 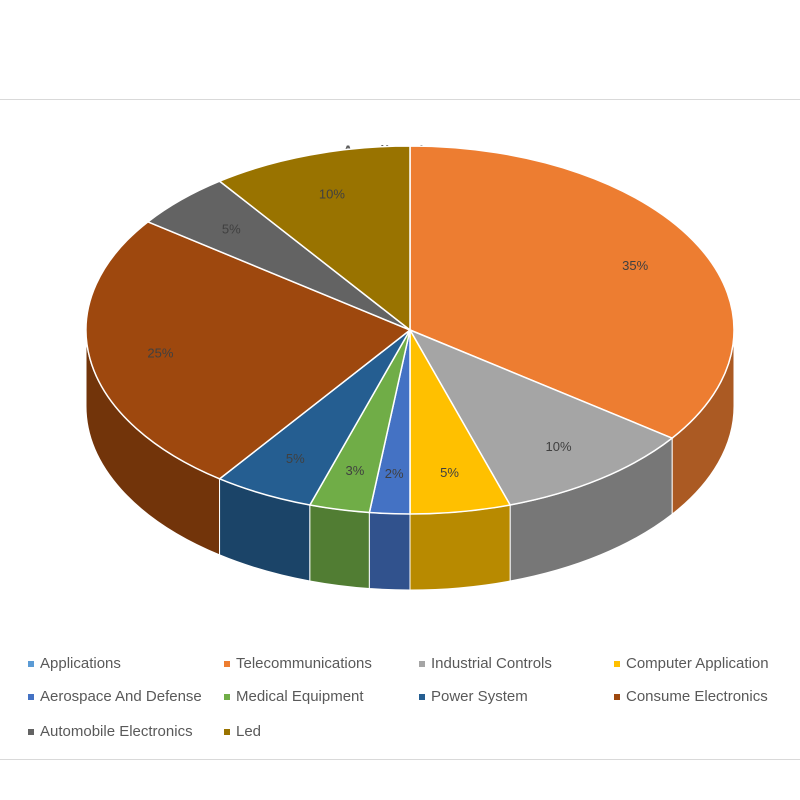 What do you see at coordinates (449, 472) in the screenshot?
I see `data-label-3: 5%` at bounding box center [449, 472].